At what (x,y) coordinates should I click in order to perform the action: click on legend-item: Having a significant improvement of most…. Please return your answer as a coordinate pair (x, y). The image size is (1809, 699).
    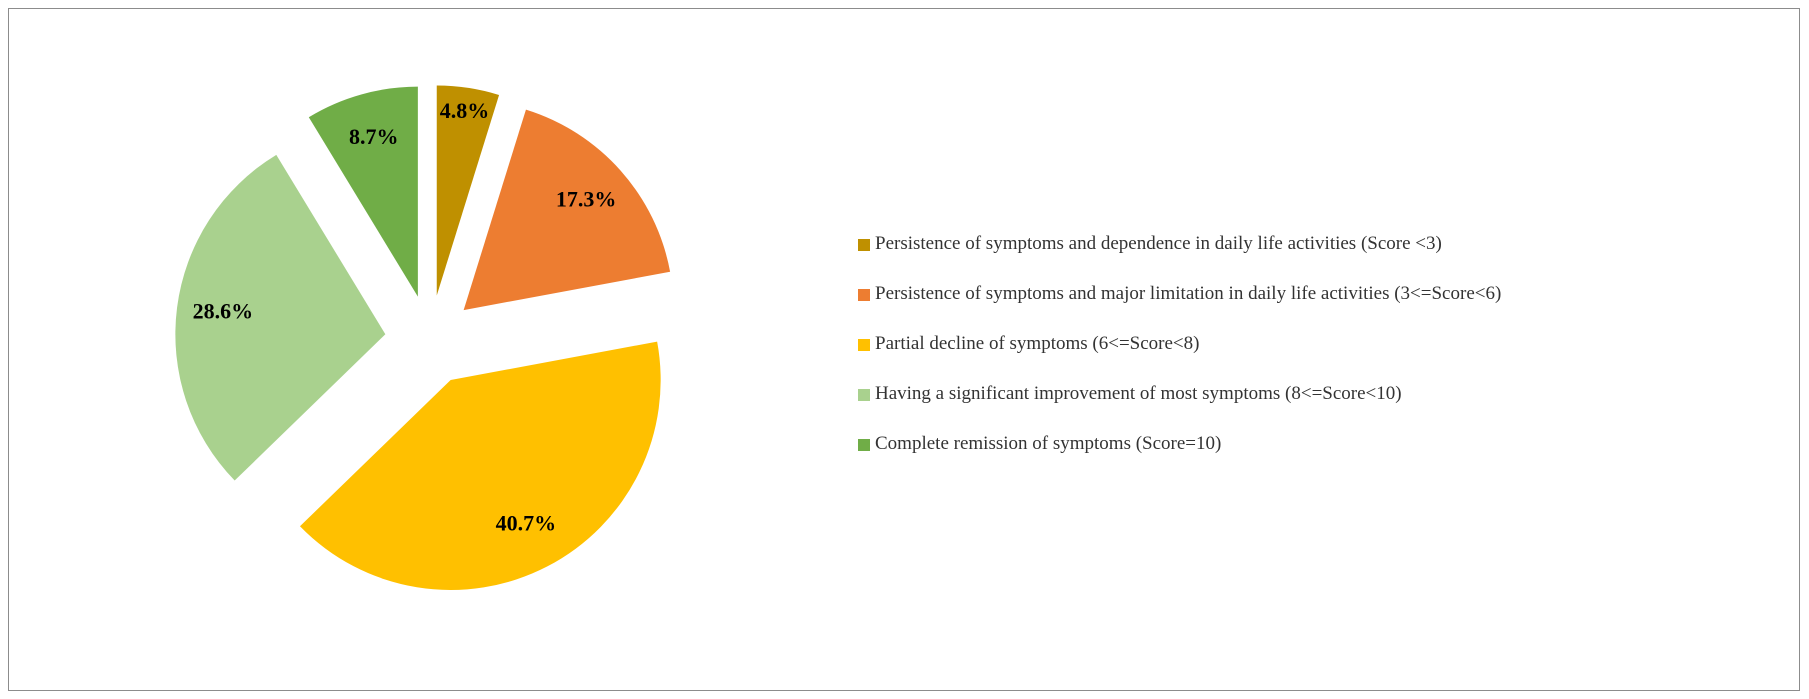
    Looking at the image, I should click on (1198, 407).